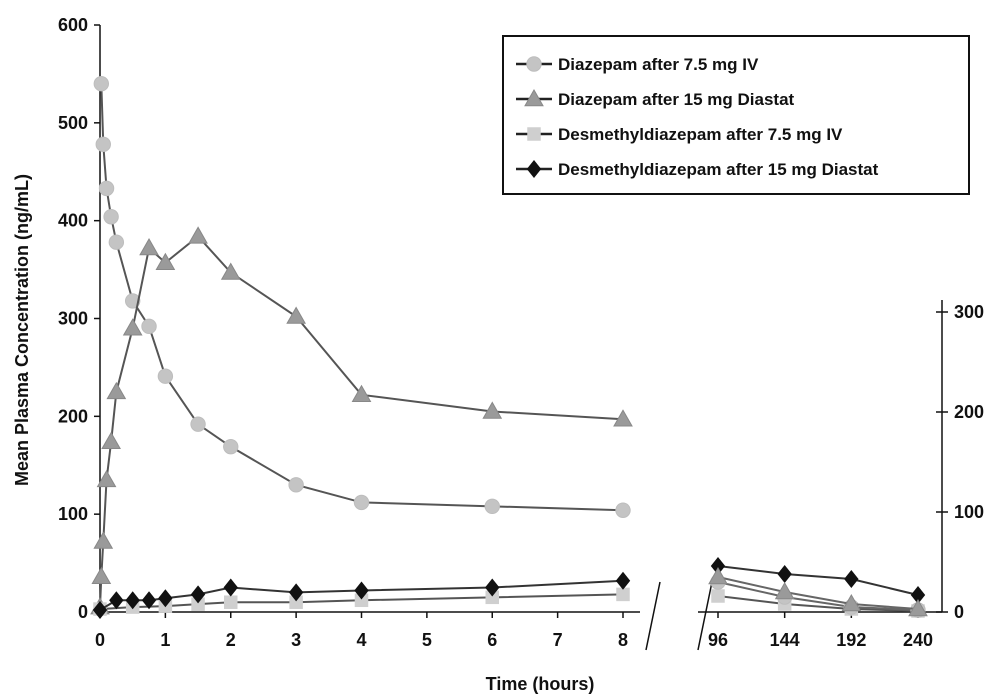 The image size is (1002, 695). Describe the element at coordinates (851, 640) in the screenshot. I see `x-tick-label: 192` at that location.